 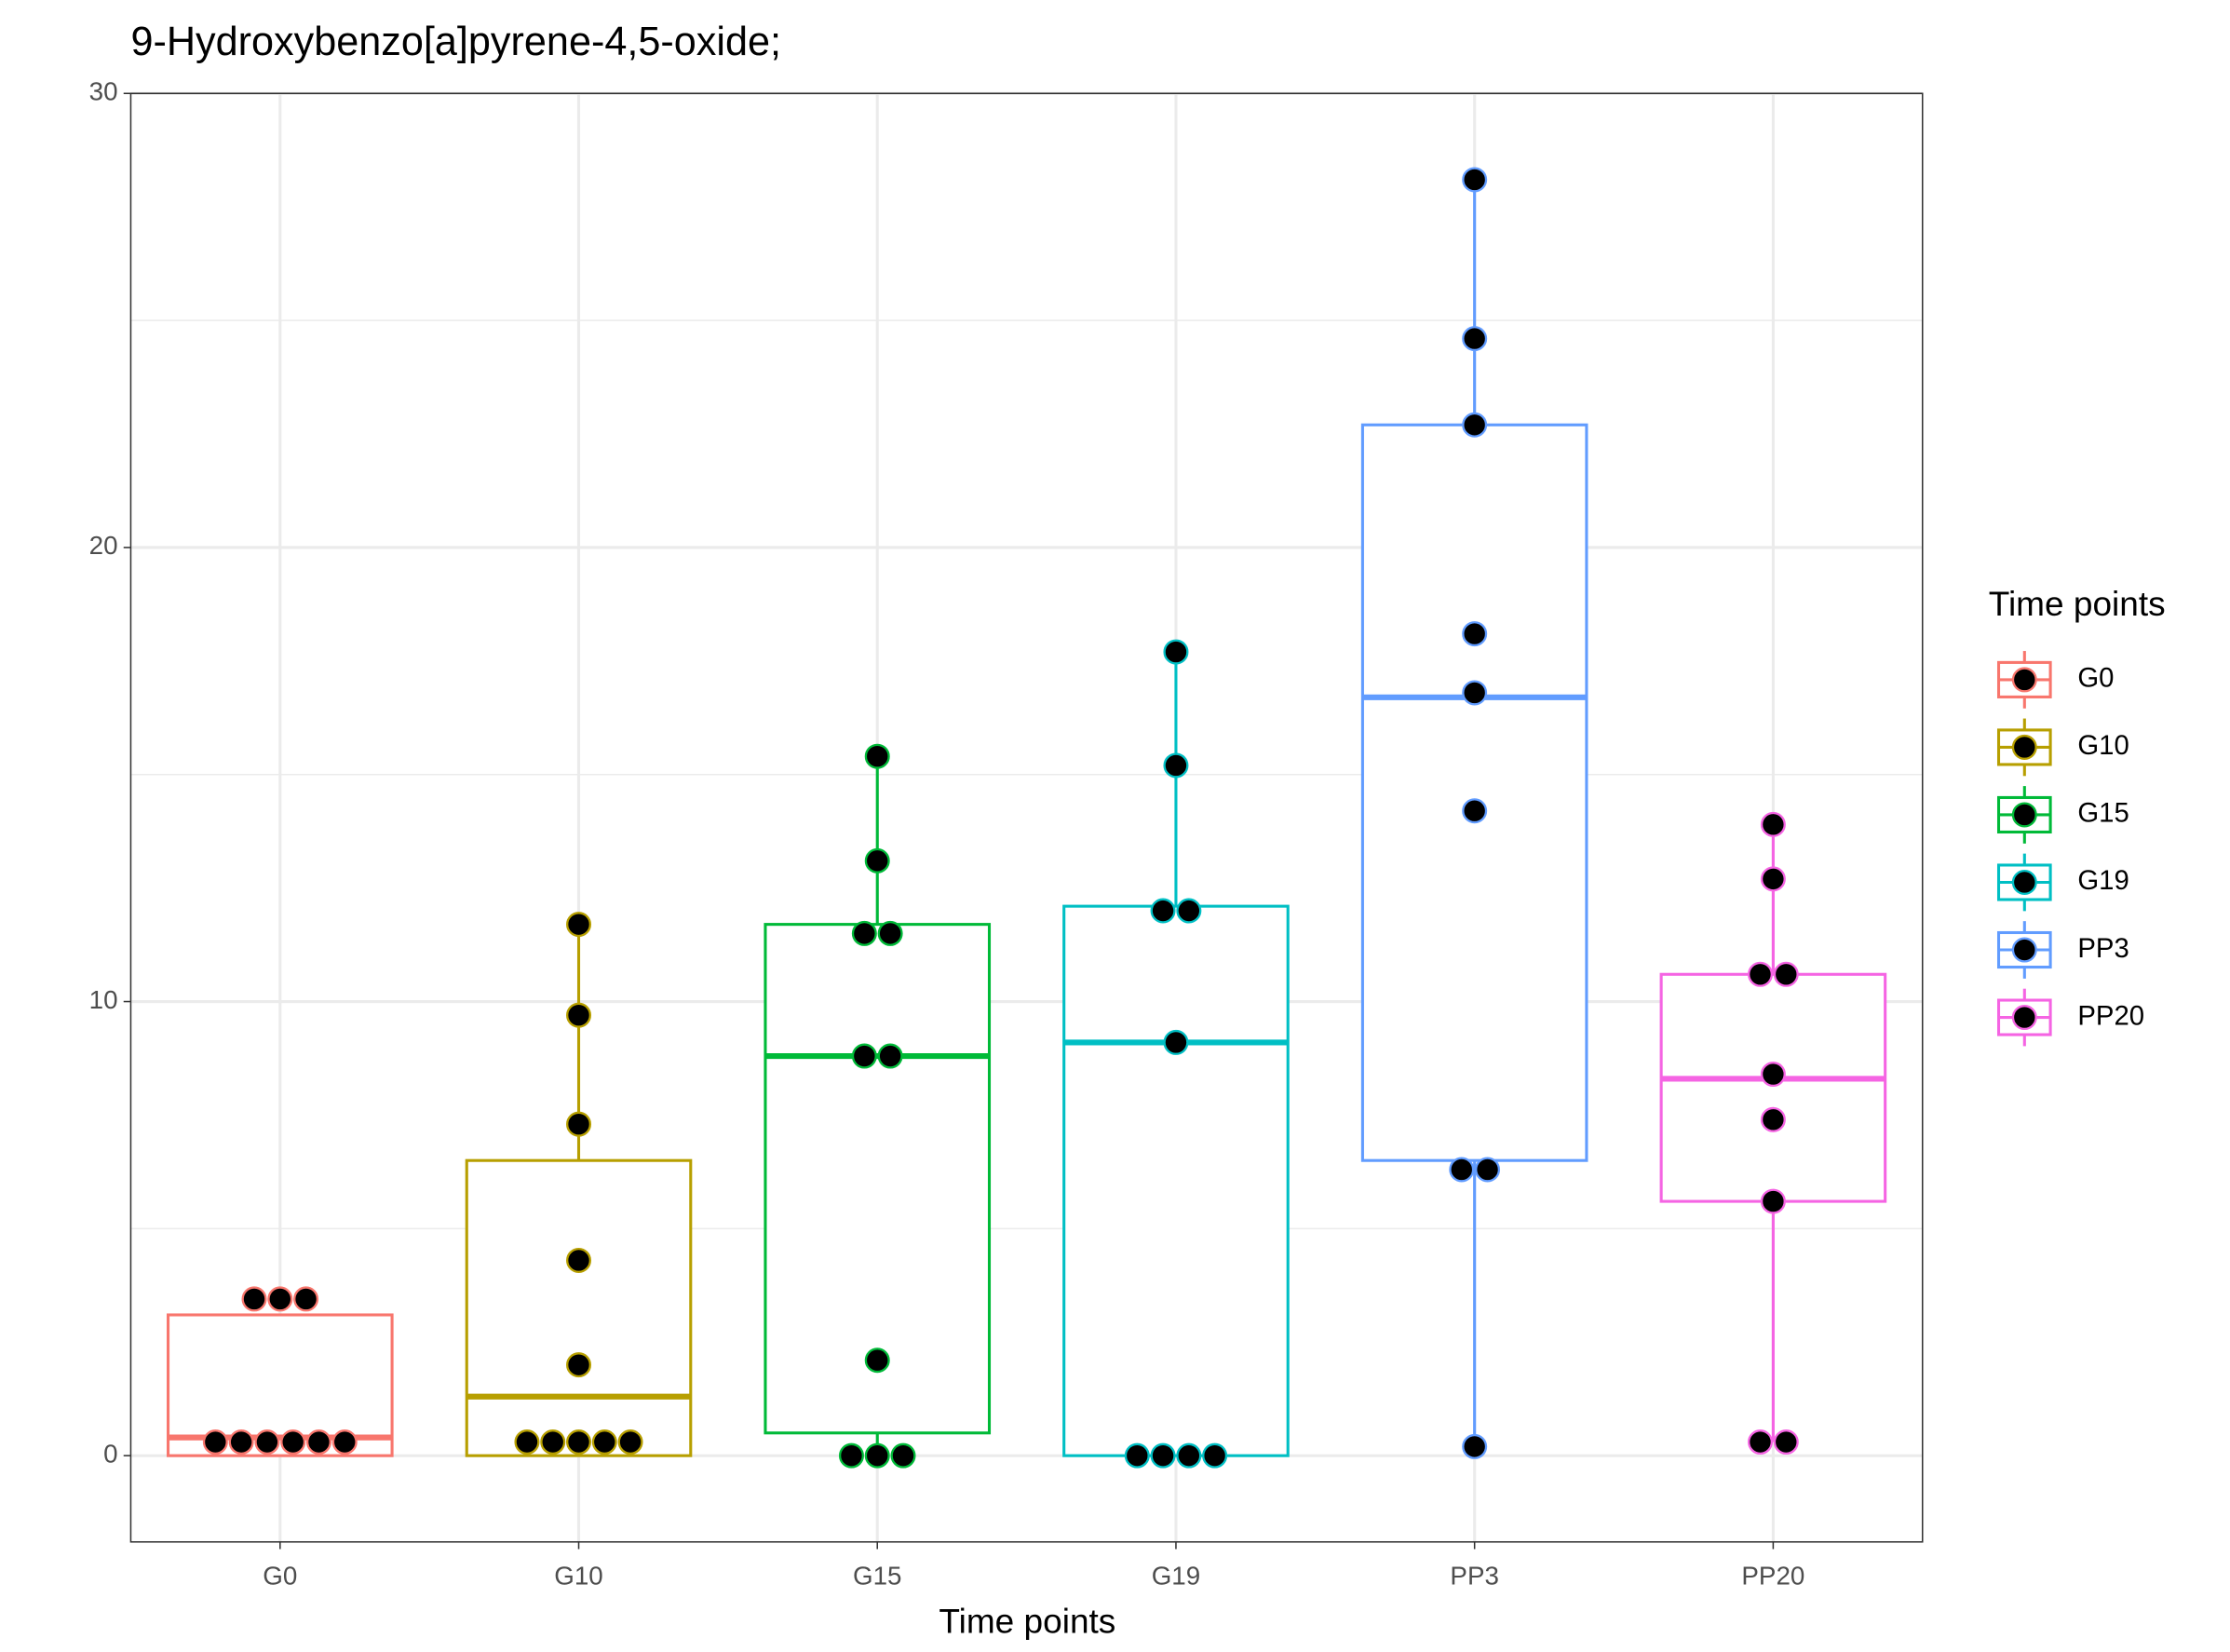 I want to click on legend-label: PP3, so click(x=2103, y=948).